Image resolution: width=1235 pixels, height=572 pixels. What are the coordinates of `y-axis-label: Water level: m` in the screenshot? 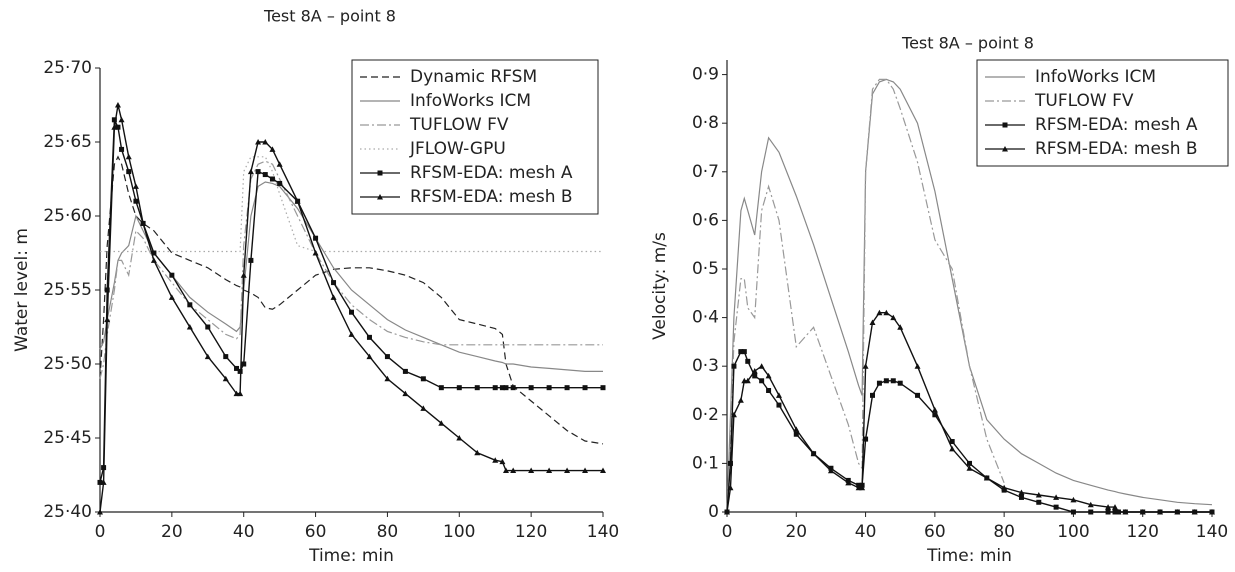 It's located at (22, 290).